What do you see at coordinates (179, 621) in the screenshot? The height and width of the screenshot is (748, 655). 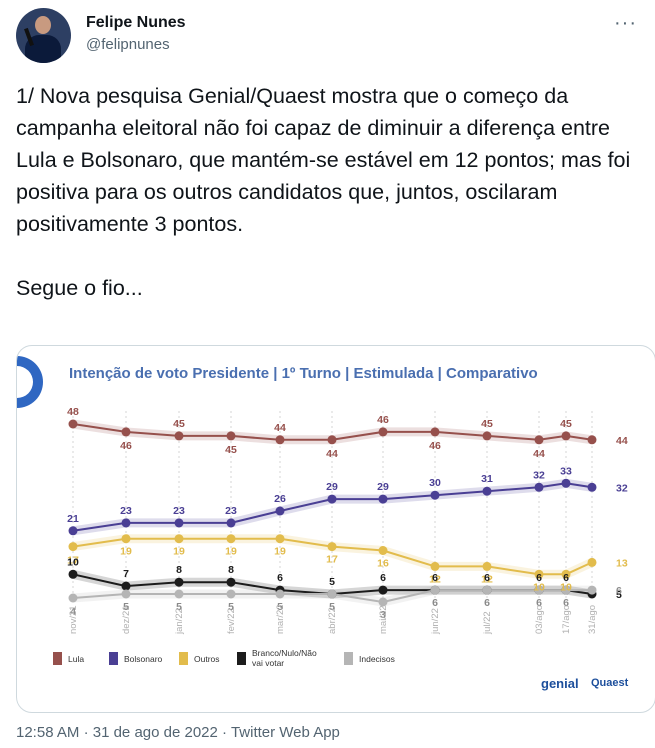 I see `x-tick-label: jan/22` at bounding box center [179, 621].